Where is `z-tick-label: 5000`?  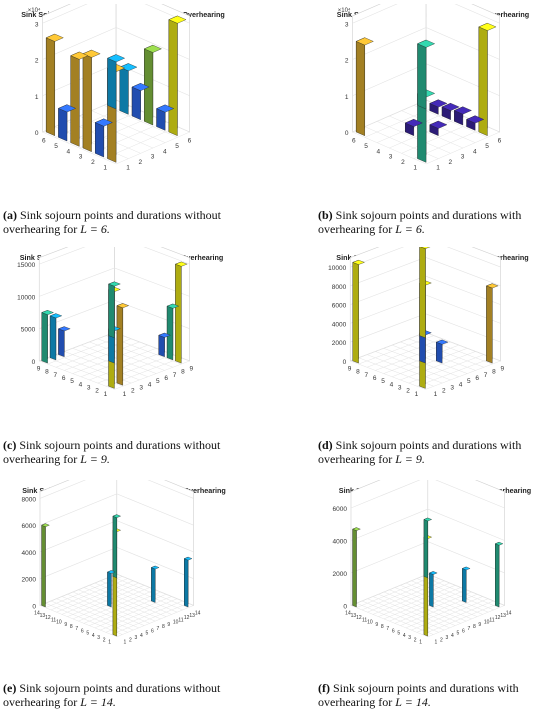 z-tick-label: 5000 is located at coordinates (28, 330).